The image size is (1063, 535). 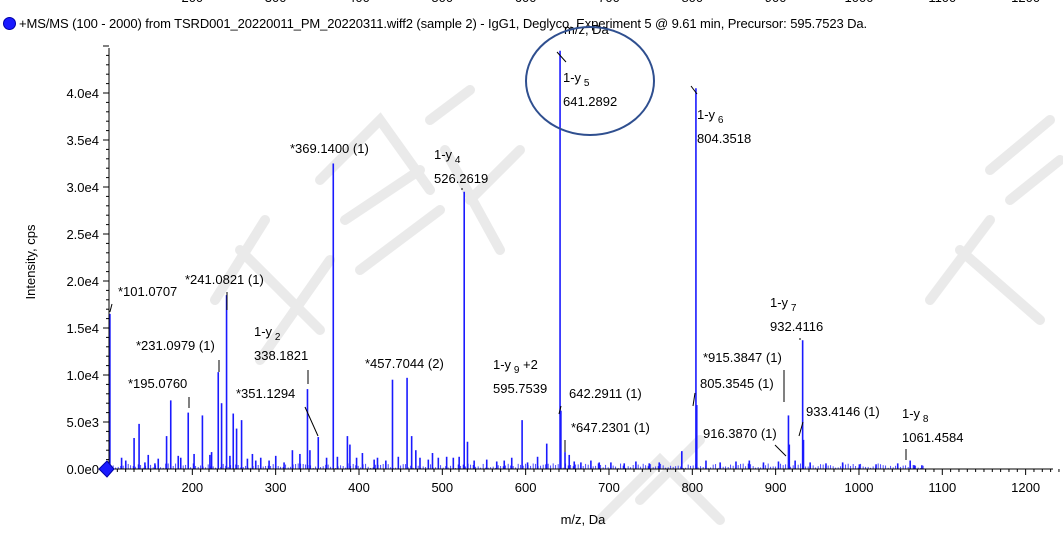 I want to click on y-tick-label: 1.0e4, so click(x=82, y=375).